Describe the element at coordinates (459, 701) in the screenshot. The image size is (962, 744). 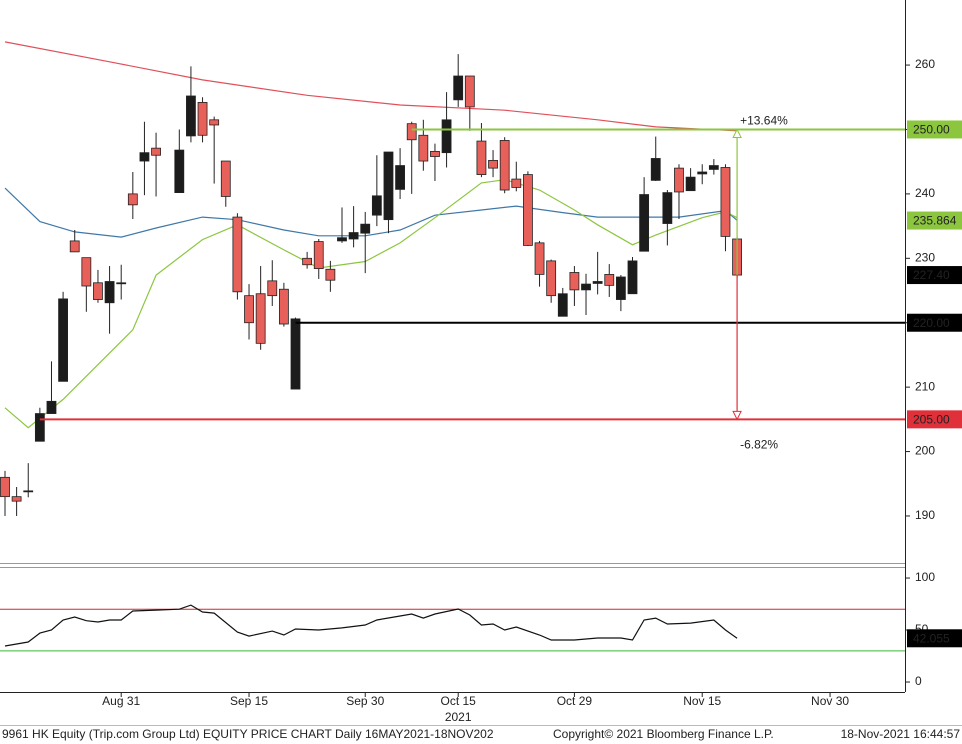
I see `x-tick-label: Oct 15` at that location.